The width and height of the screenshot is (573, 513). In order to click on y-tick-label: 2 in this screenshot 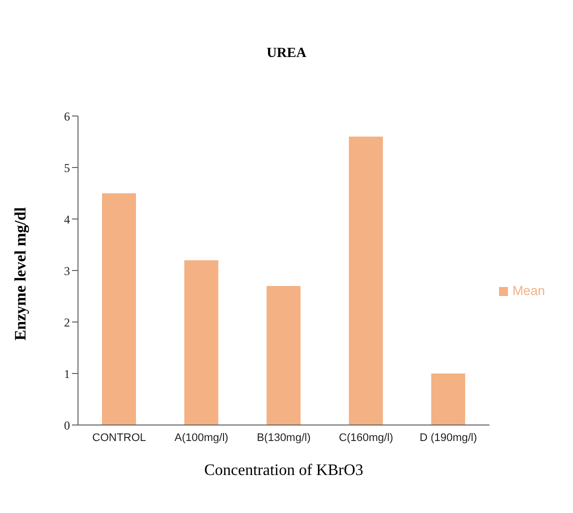, I will do `click(67, 322)`.